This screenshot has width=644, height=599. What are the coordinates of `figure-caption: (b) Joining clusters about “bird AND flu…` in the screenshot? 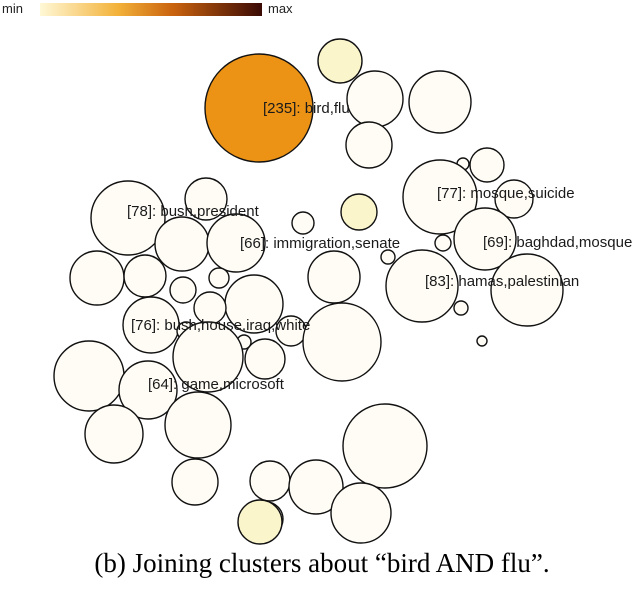 It's located at (322, 563).